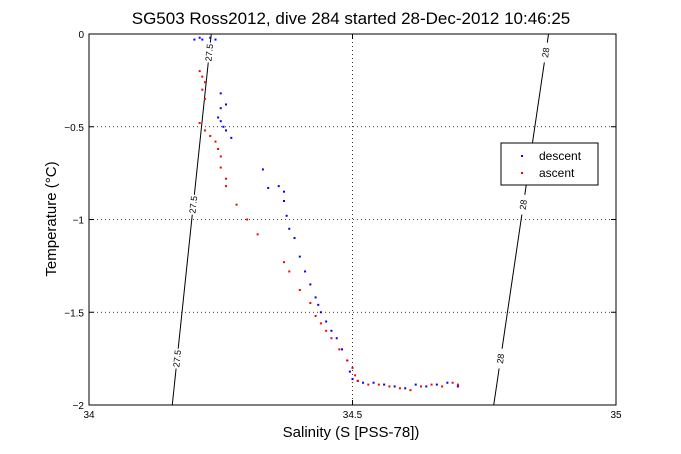  What do you see at coordinates (79, 221) in the screenshot?
I see `y-tick-label: −1` at bounding box center [79, 221].